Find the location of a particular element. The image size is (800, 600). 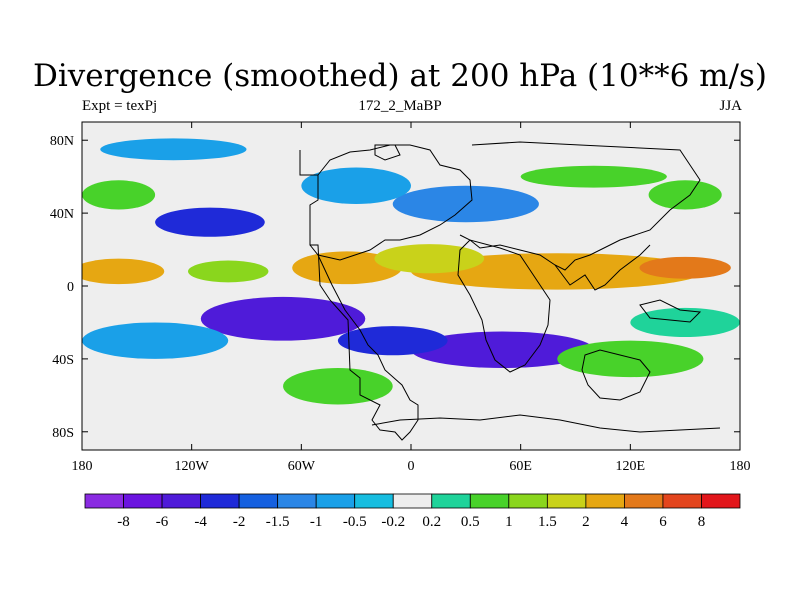

colorbar-label: -8 is located at coordinates (123, 522).